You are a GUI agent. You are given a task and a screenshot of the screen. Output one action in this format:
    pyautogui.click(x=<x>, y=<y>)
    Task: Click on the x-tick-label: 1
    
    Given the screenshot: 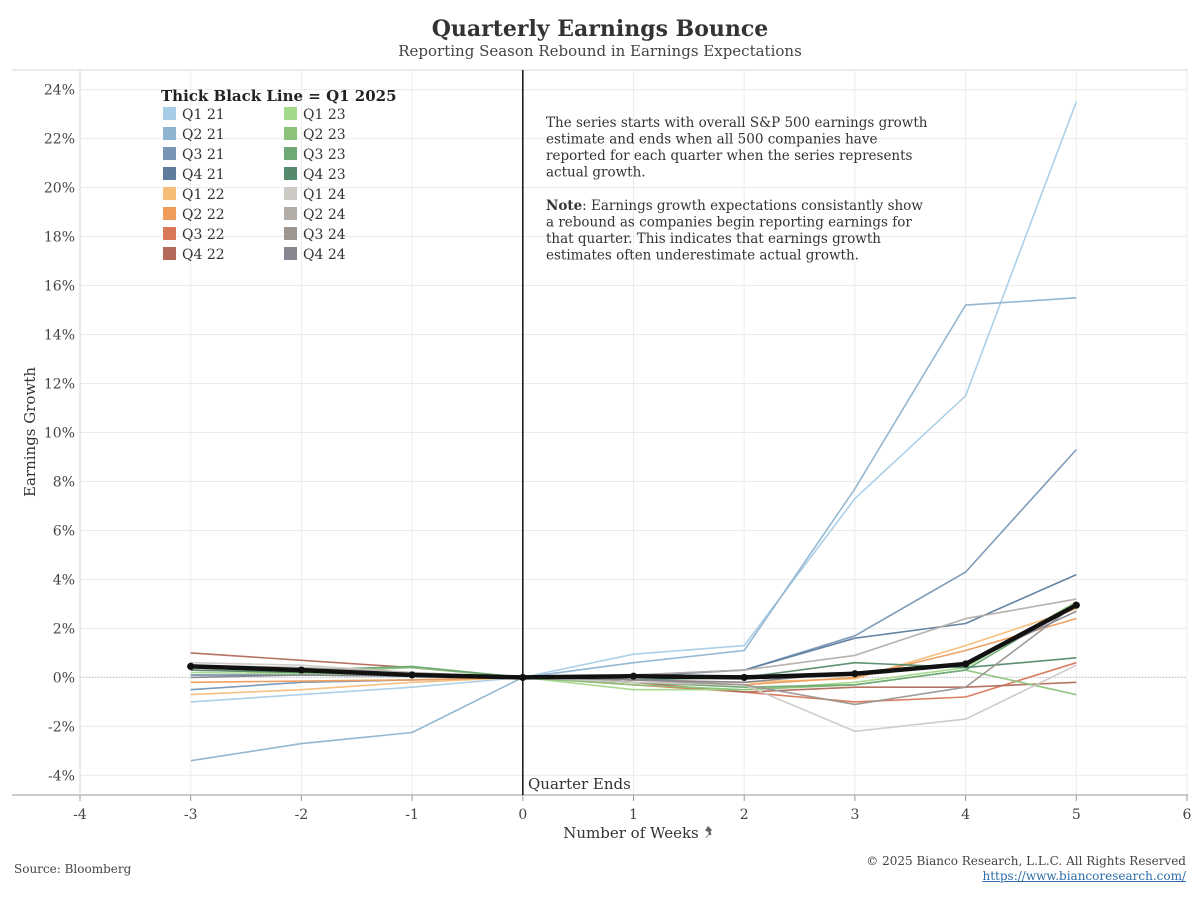 What is the action you would take?
    pyautogui.click(x=633, y=815)
    